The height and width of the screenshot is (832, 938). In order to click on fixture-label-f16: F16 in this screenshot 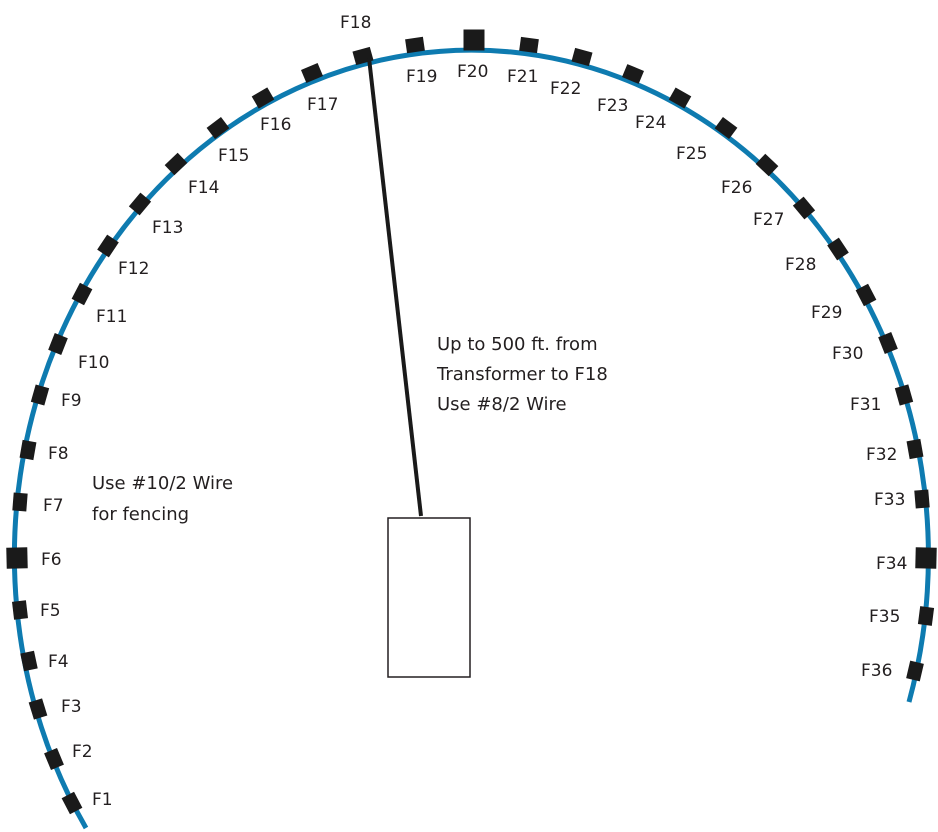, I will do `click(275, 125)`.